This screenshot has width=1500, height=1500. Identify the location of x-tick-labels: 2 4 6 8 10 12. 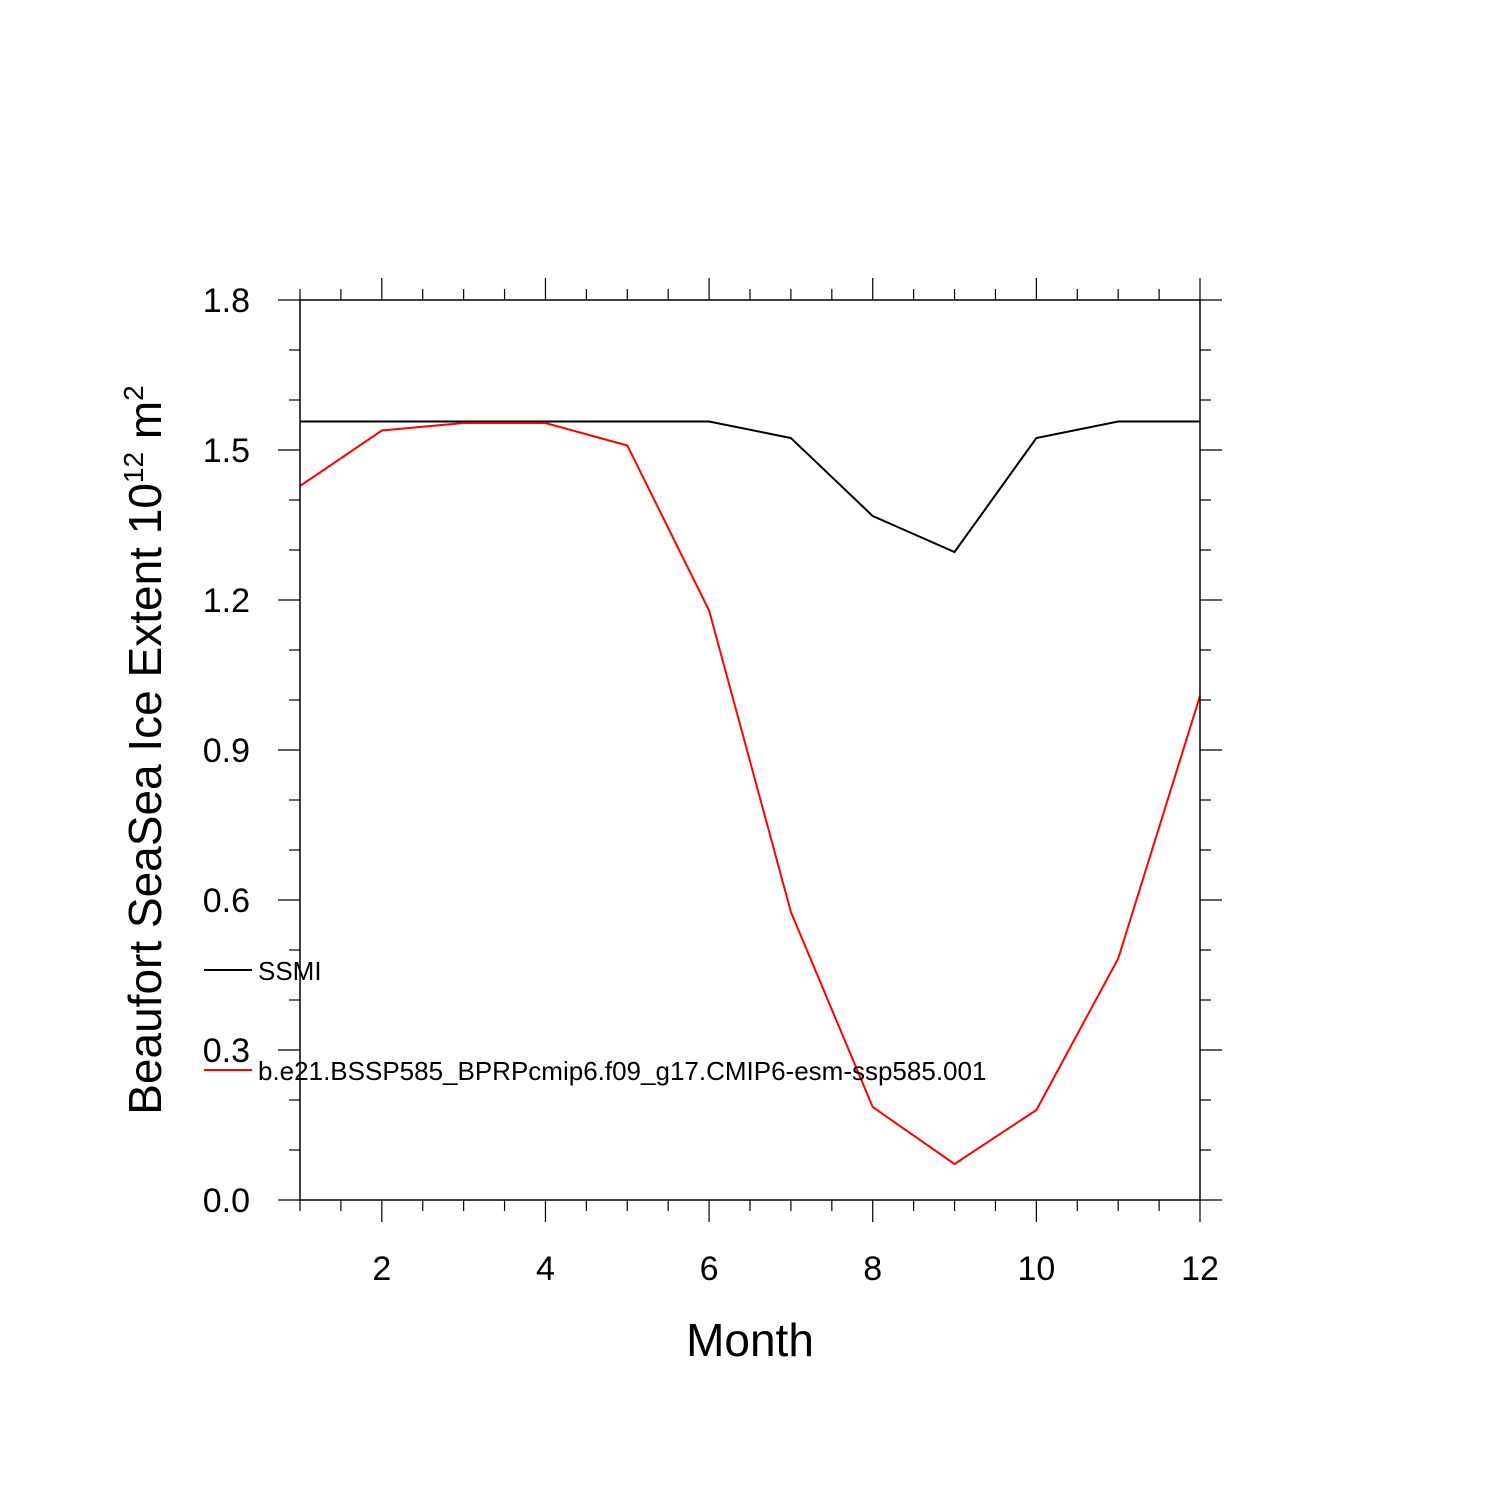
(795, 1269).